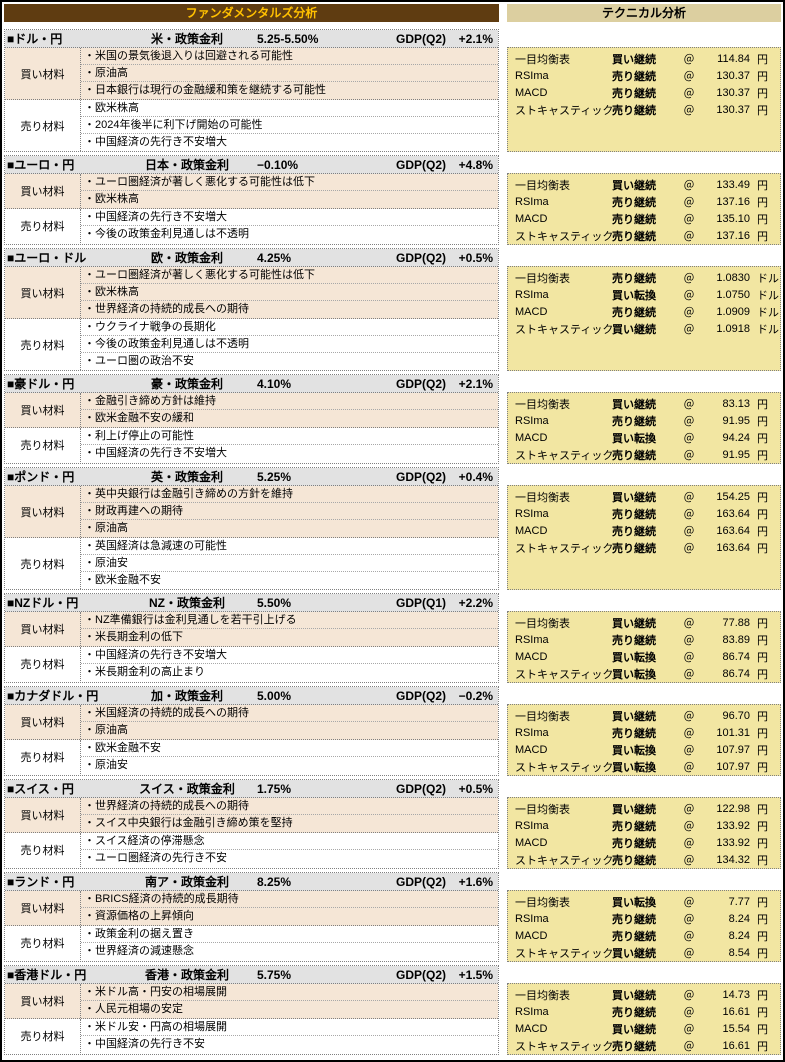 The image size is (785, 1062). Describe the element at coordinates (634, 674) in the screenshot. I see `indicator-signal: 買い転換` at that location.